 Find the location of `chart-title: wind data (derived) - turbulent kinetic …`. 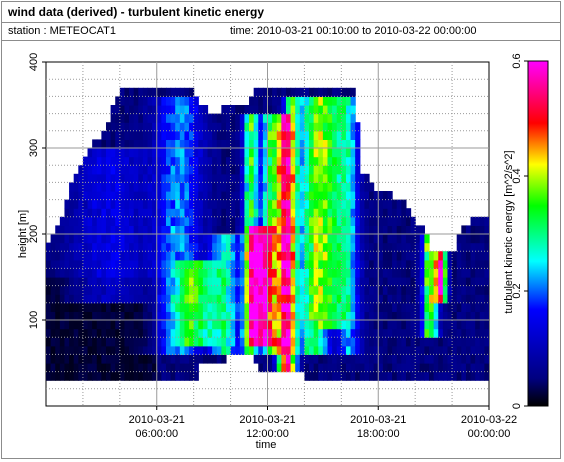

chart-title: wind data (derived) - turbulent kinetic … is located at coordinates (136, 12).